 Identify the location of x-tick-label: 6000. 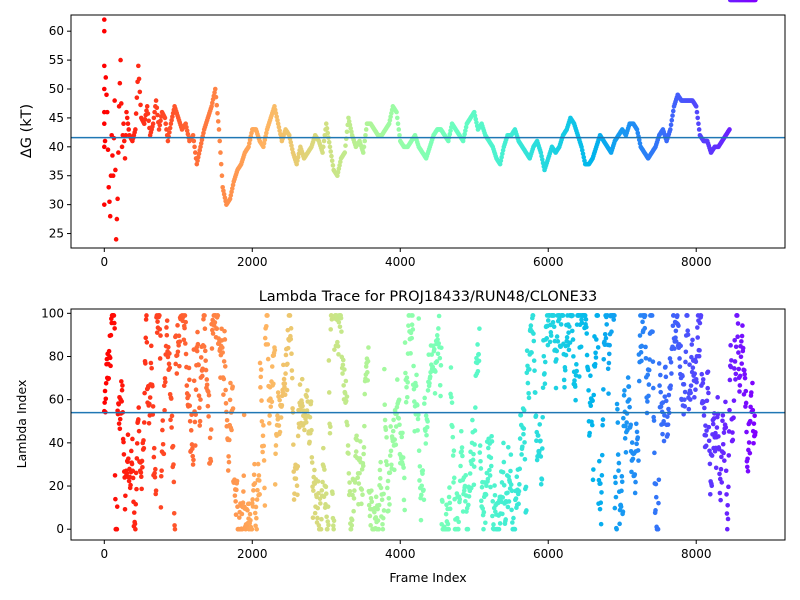
(548, 262).